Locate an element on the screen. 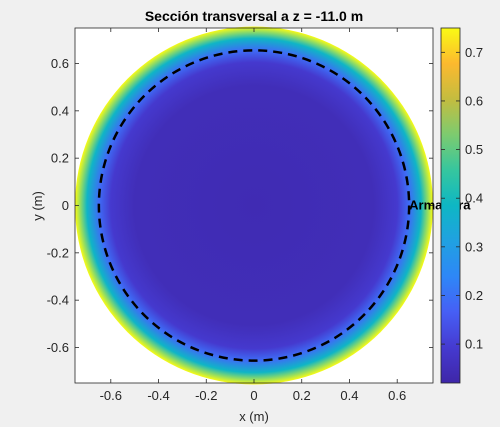 This screenshot has width=500, height=427. chart-title: Sección transversal a z = -11.0 m is located at coordinates (254, 16).